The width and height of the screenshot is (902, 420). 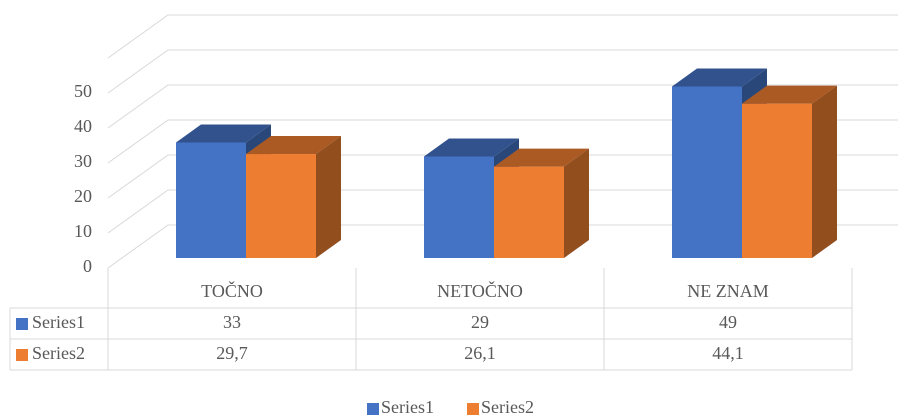 I want to click on legend-label: Series2, so click(x=507, y=407).